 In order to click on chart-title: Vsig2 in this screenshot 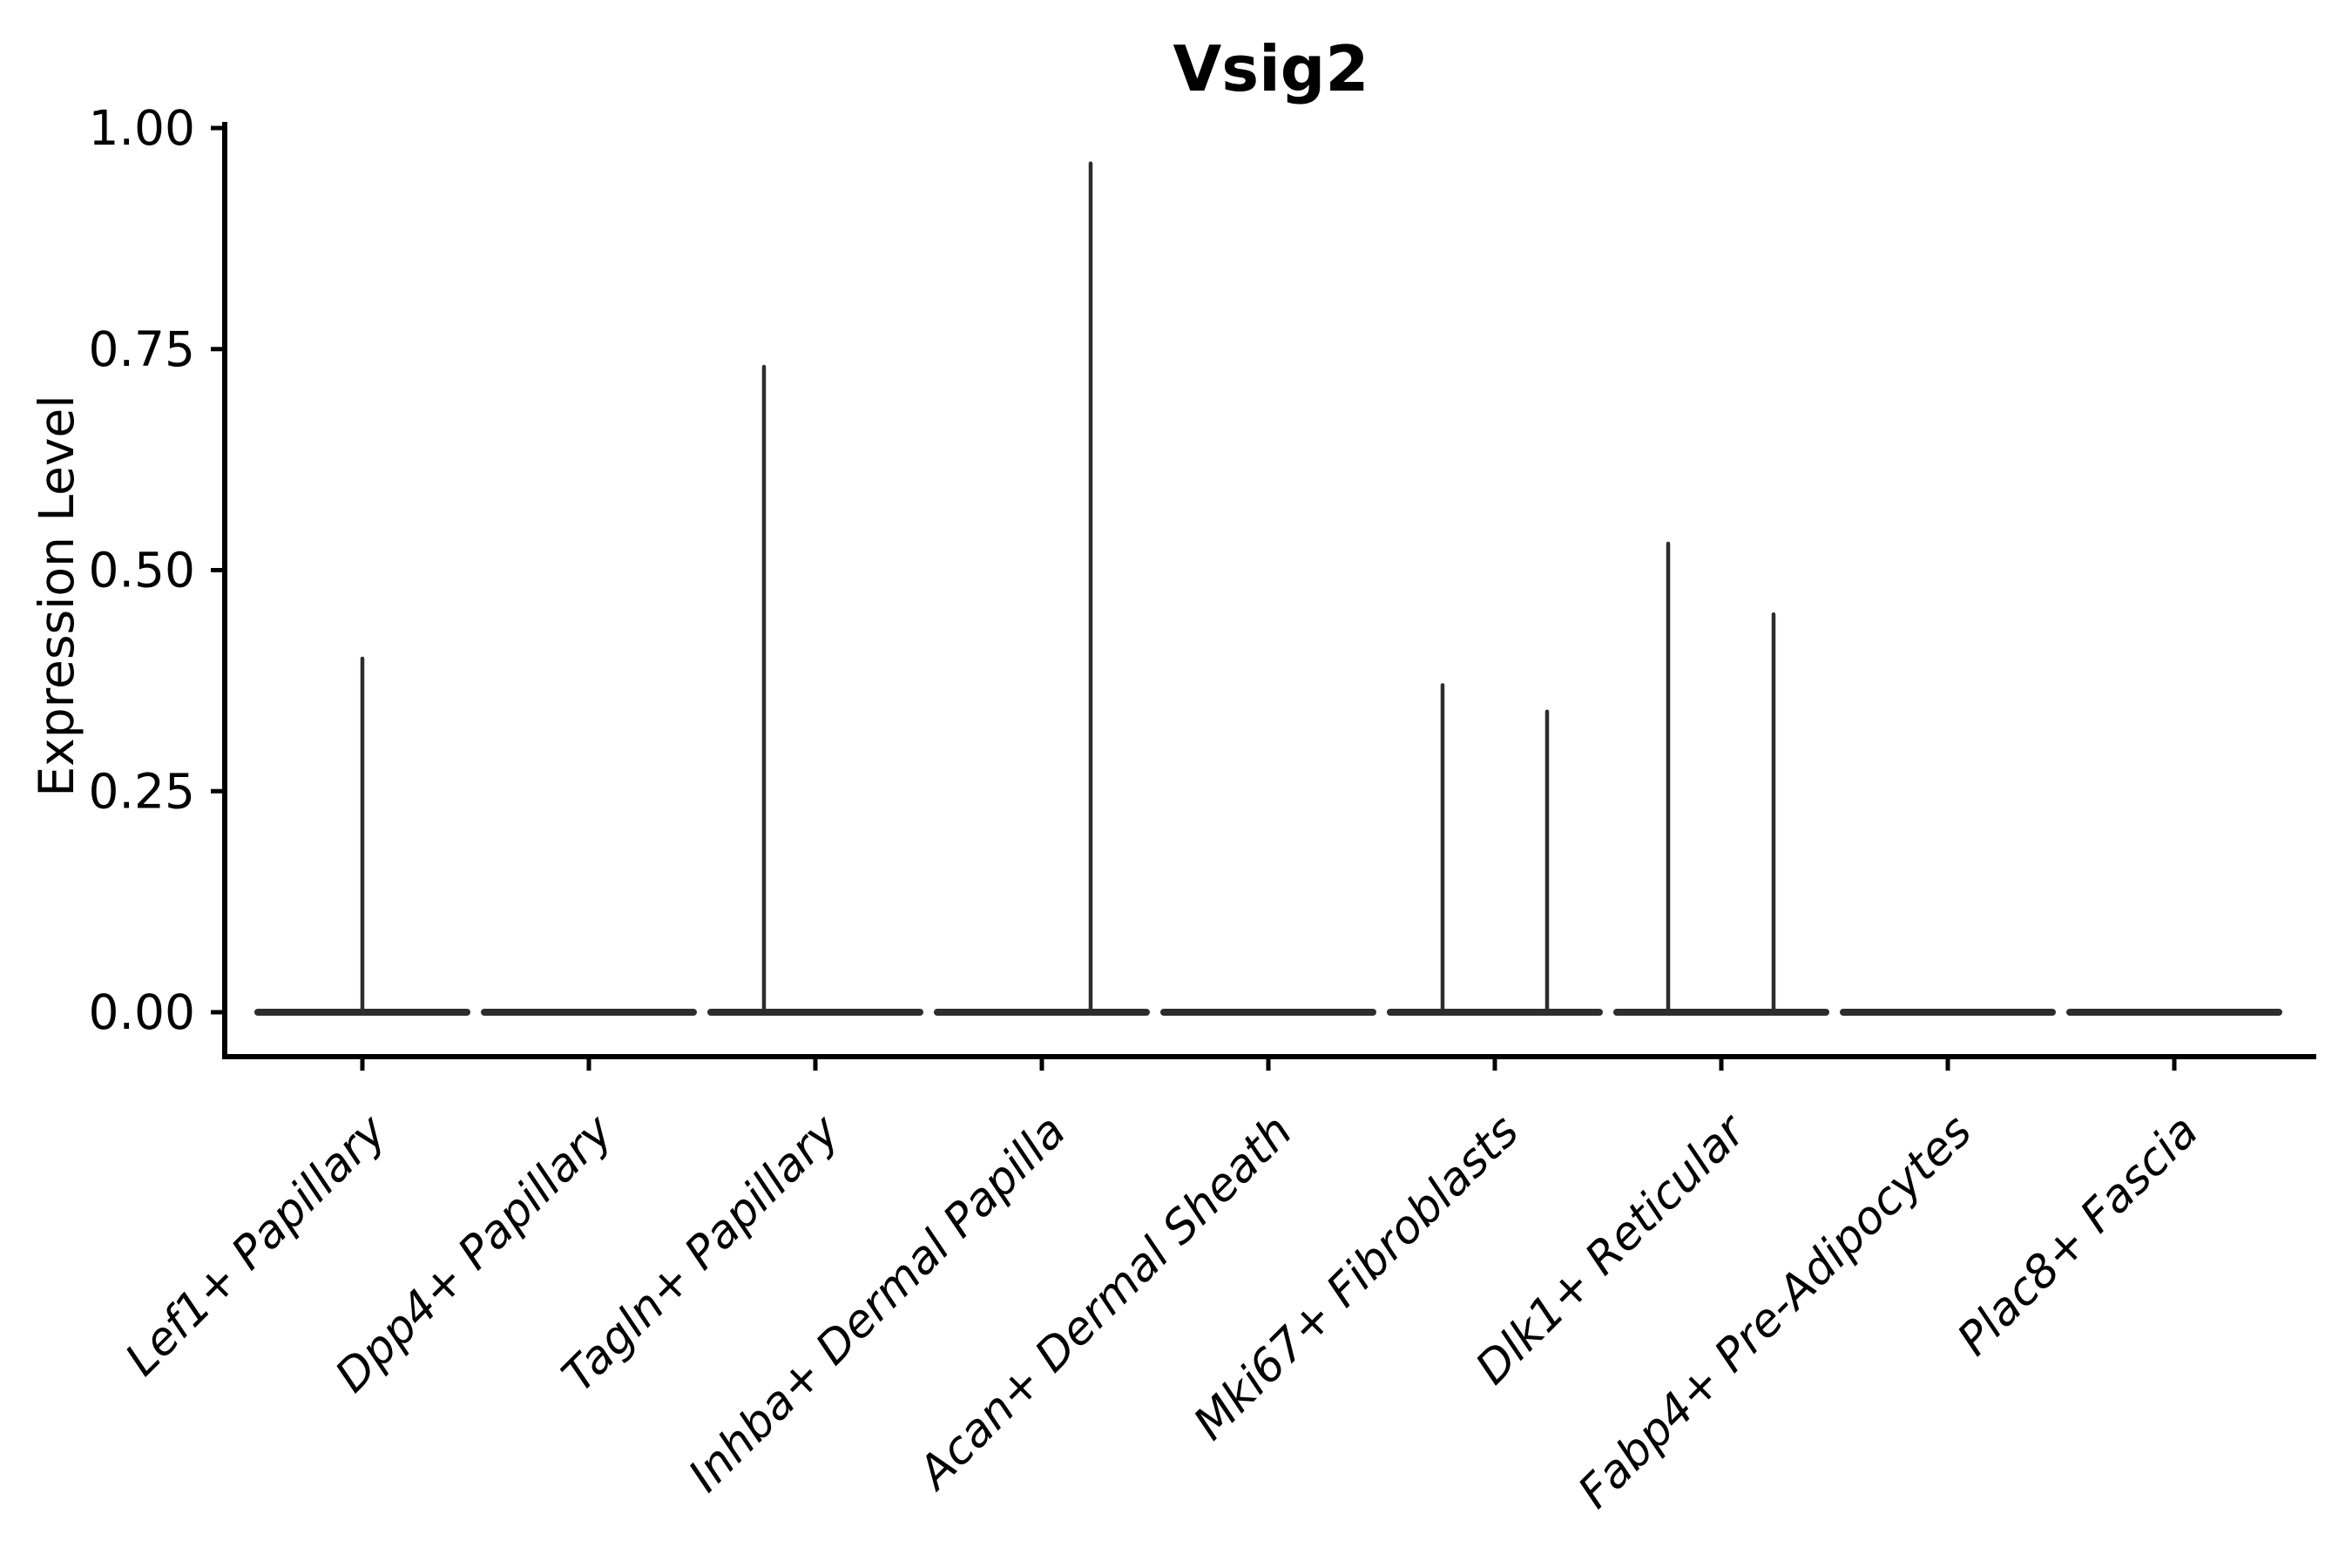, I will do `click(1271, 68)`.